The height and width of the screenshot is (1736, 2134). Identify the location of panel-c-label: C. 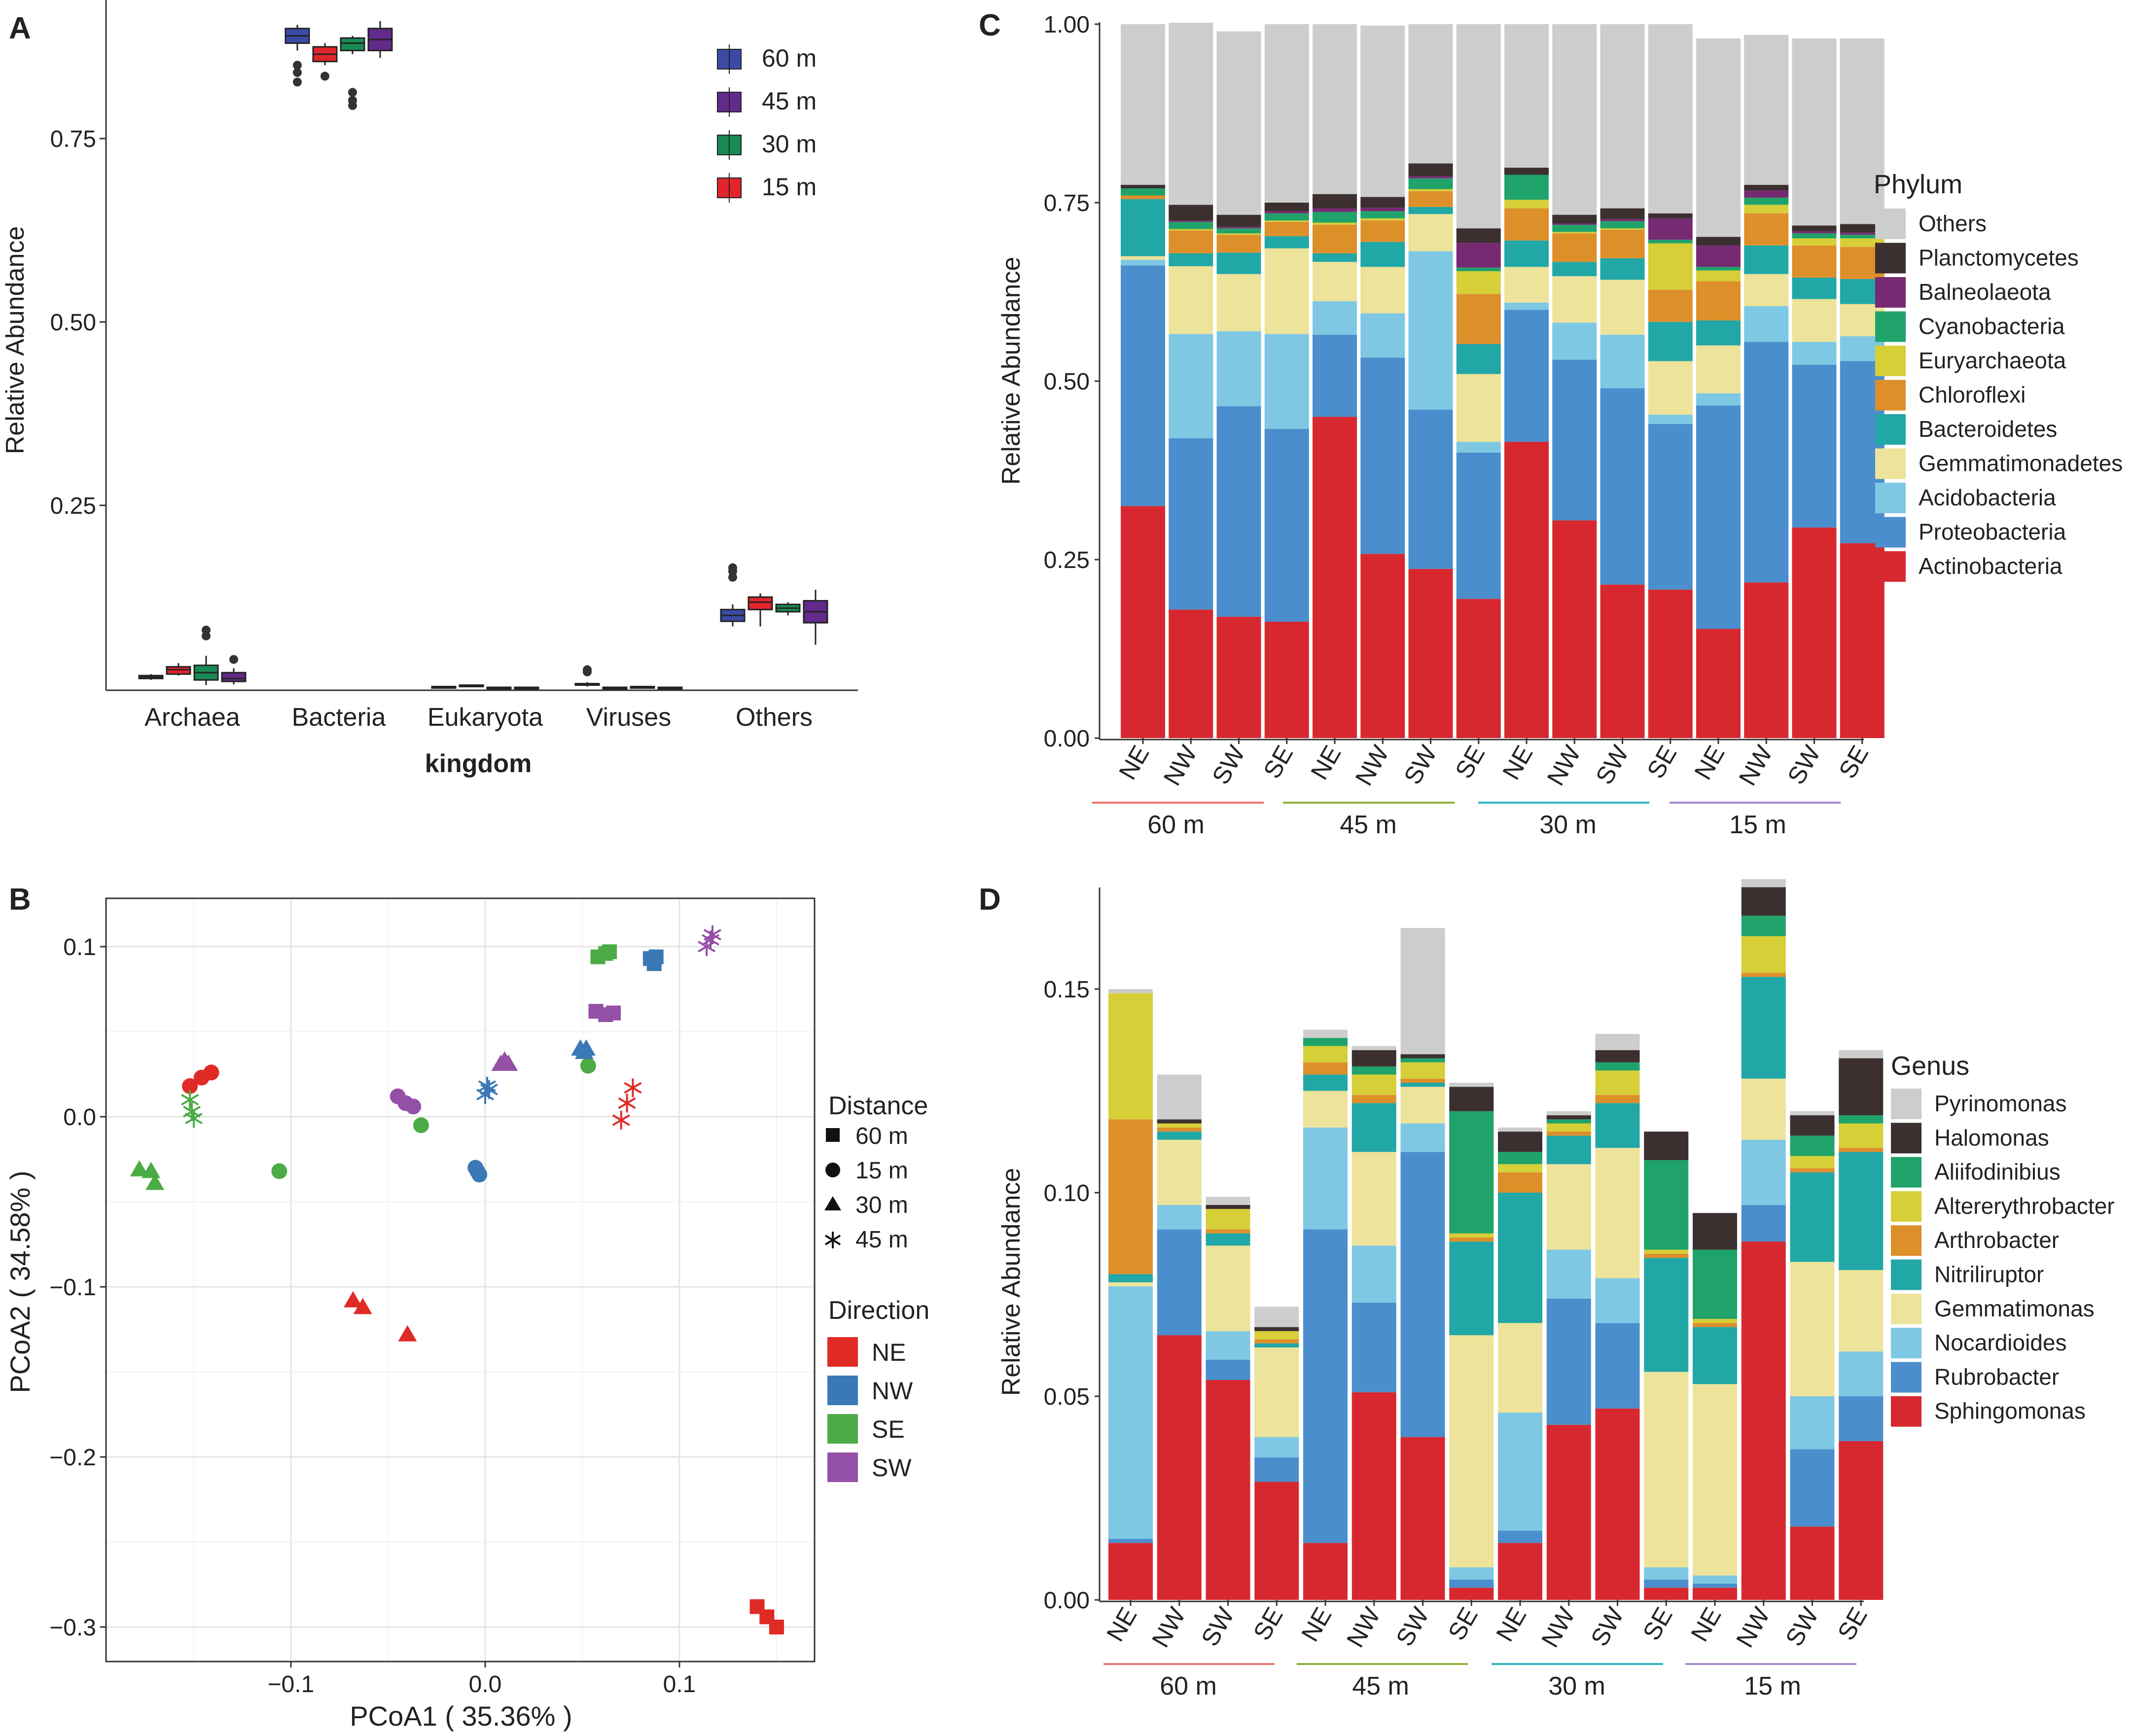
(990, 25).